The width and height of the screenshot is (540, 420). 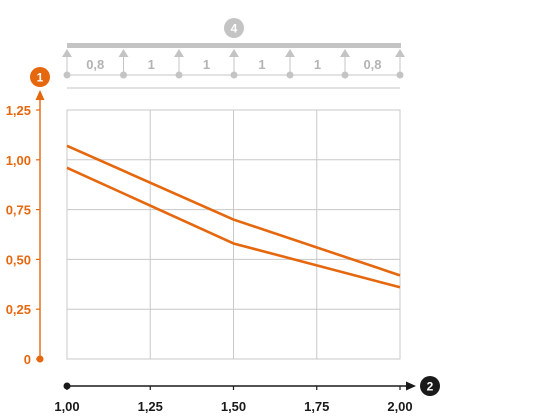 I want to click on beam-bar, so click(x=234, y=45).